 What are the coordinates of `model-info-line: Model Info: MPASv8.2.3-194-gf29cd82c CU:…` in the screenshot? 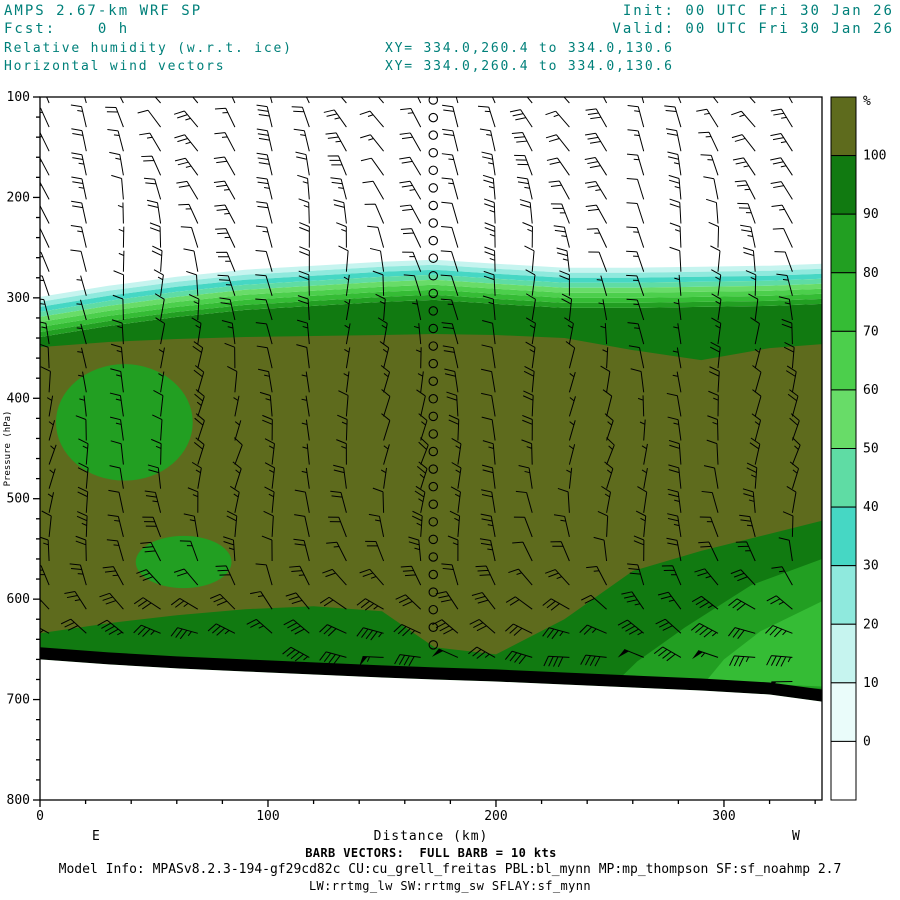 It's located at (450, 869).